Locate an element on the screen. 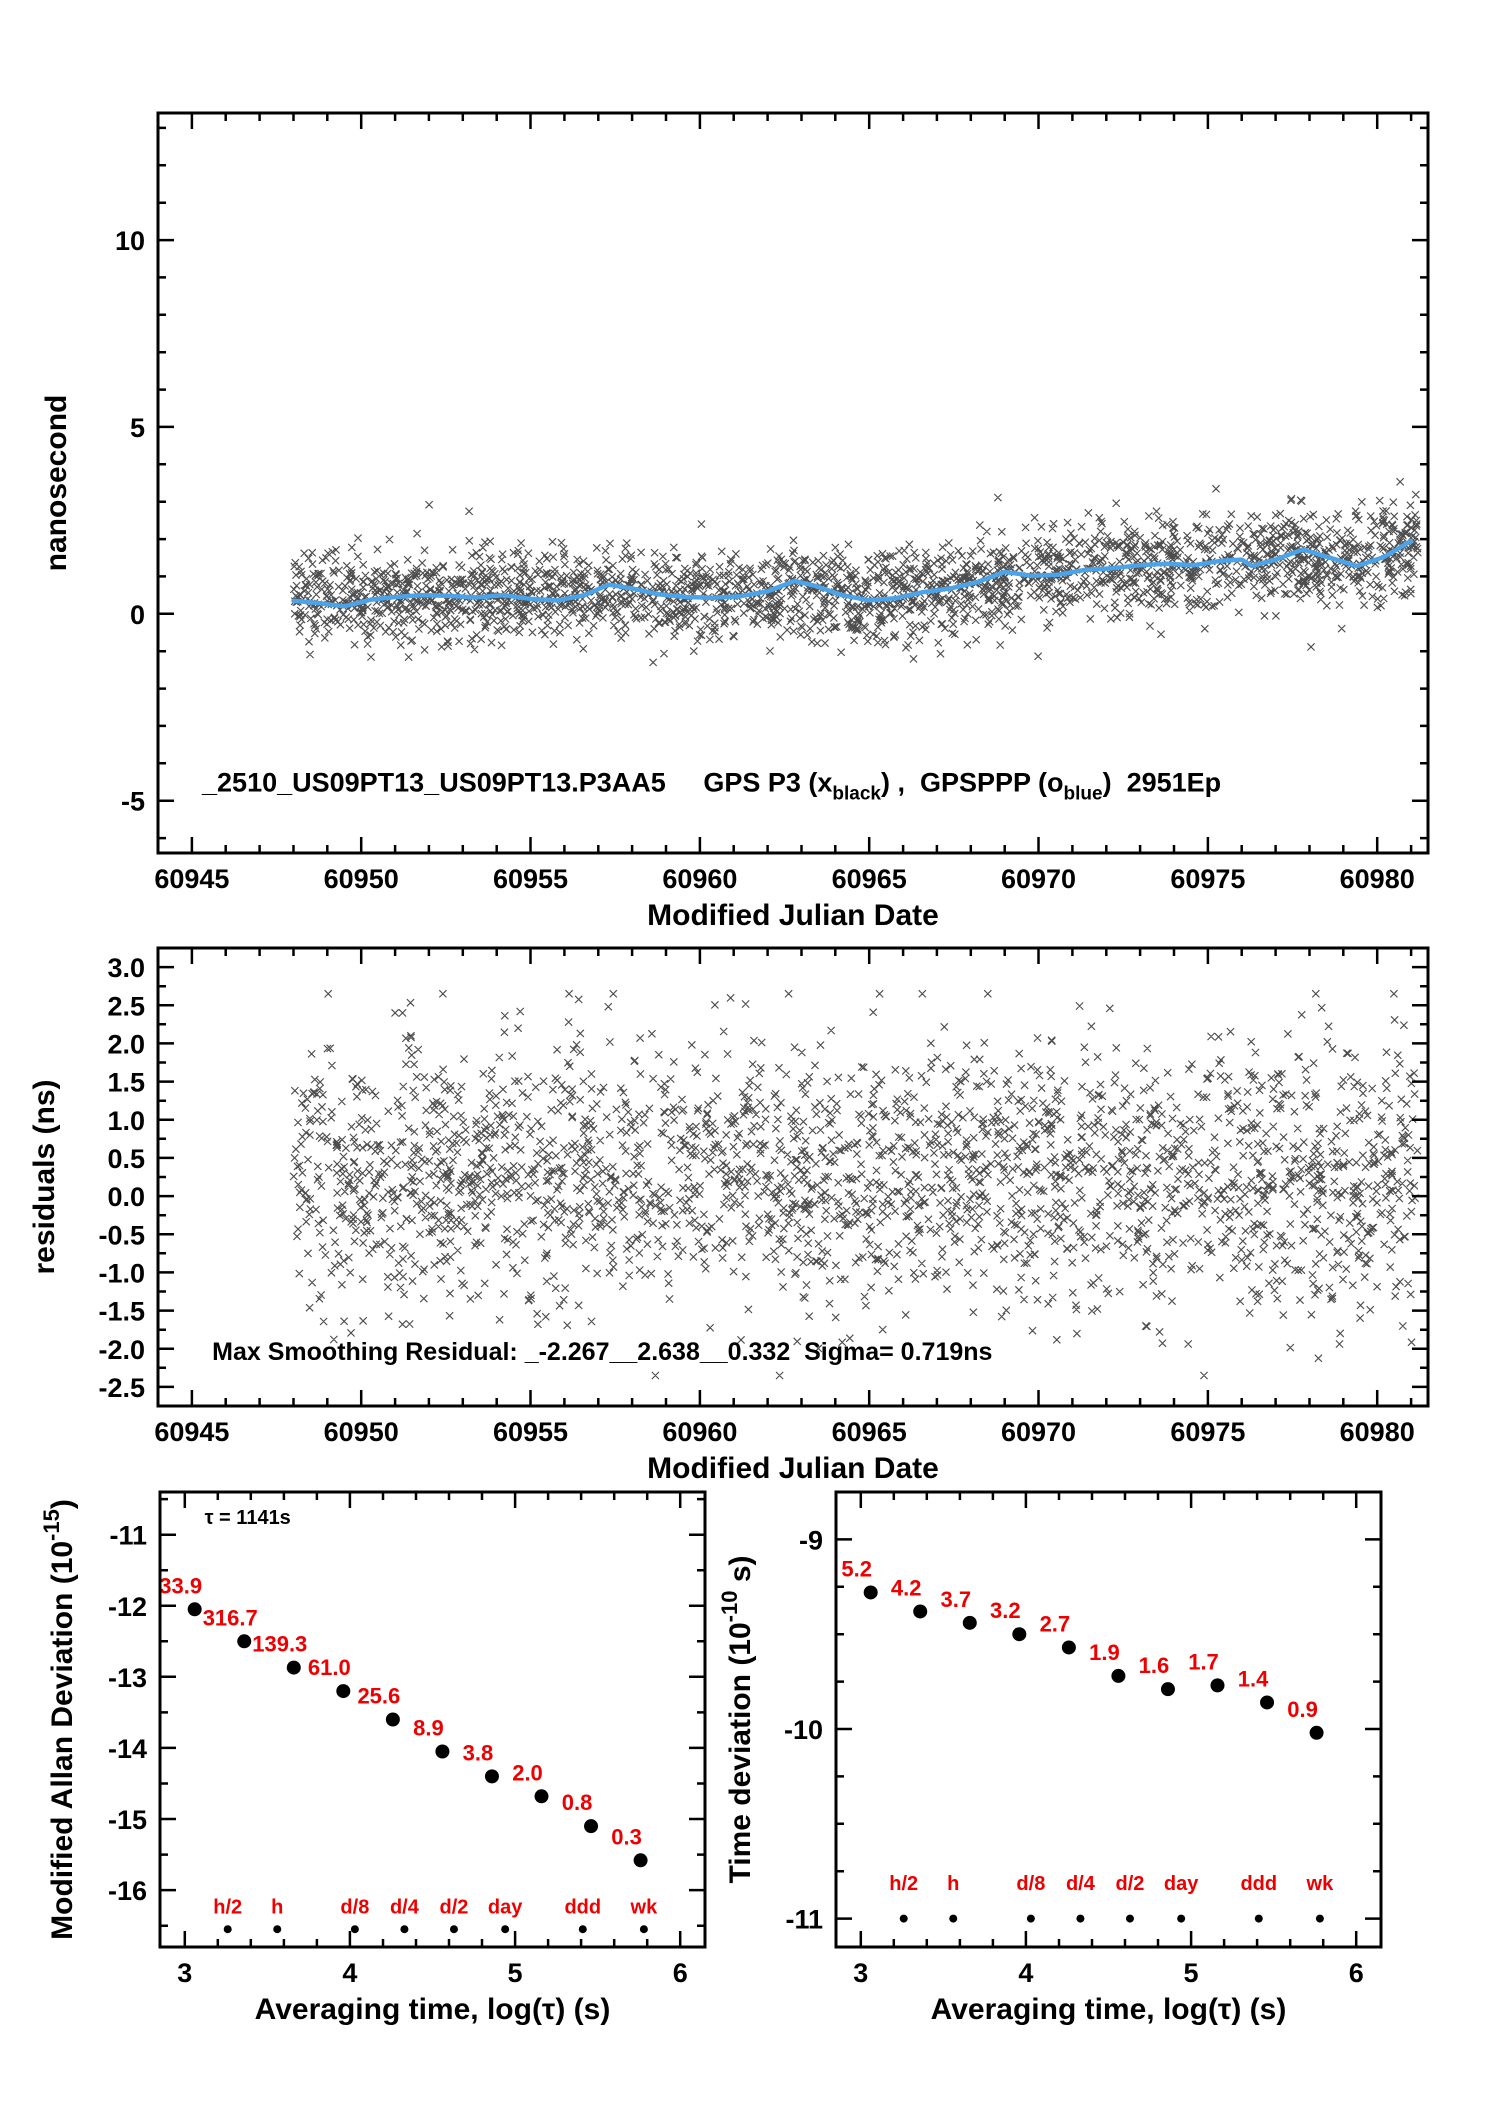 The image size is (1488, 2105). x-tick-label: 60975 is located at coordinates (1207, 1432).